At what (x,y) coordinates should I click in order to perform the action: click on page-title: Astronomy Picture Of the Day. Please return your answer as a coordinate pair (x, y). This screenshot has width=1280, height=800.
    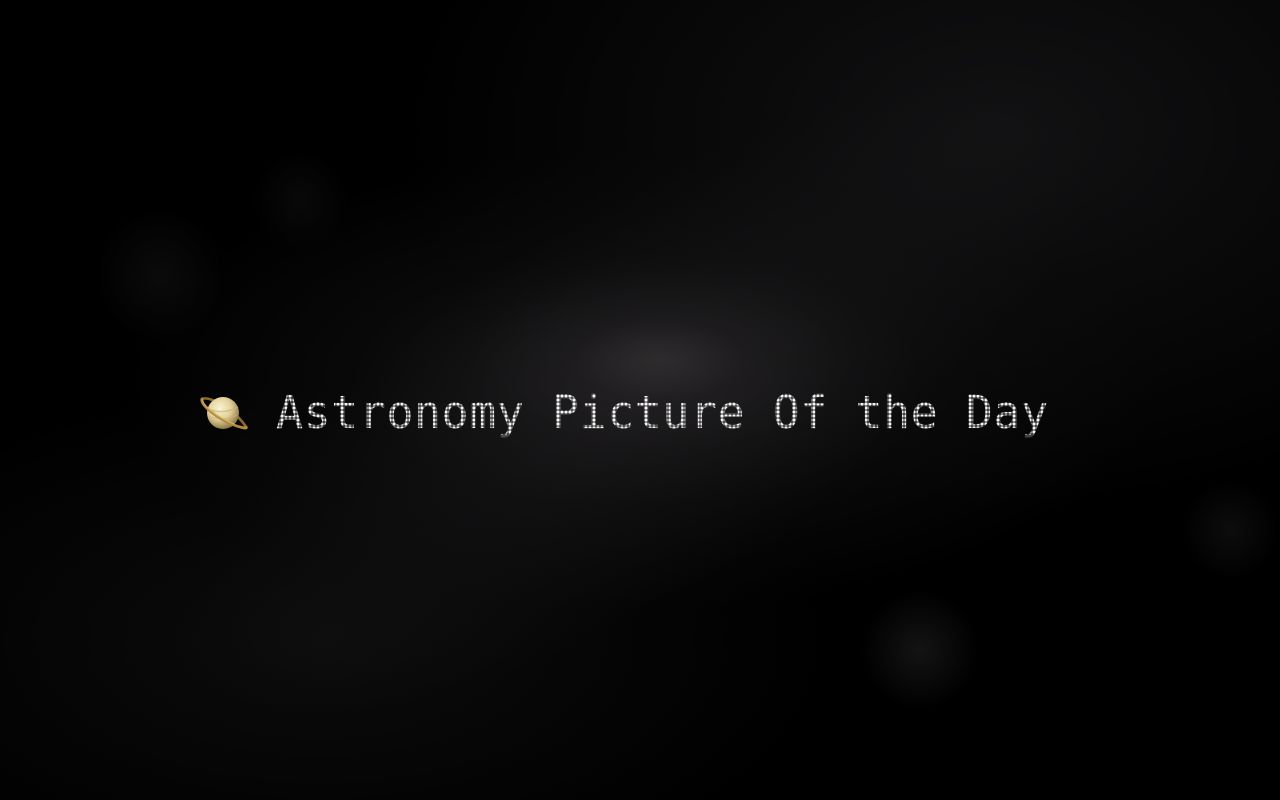
    Looking at the image, I should click on (662, 412).